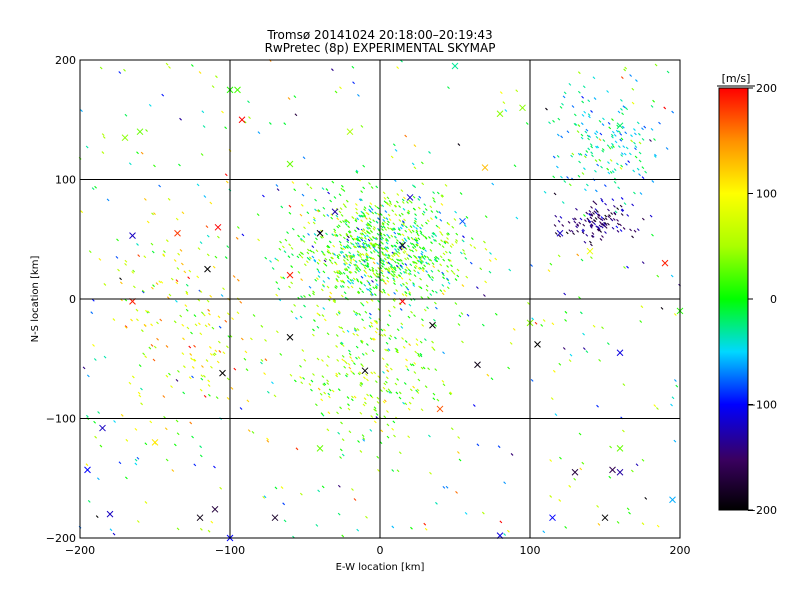  I want to click on x-axis-label: E-W location [km], so click(380, 567).